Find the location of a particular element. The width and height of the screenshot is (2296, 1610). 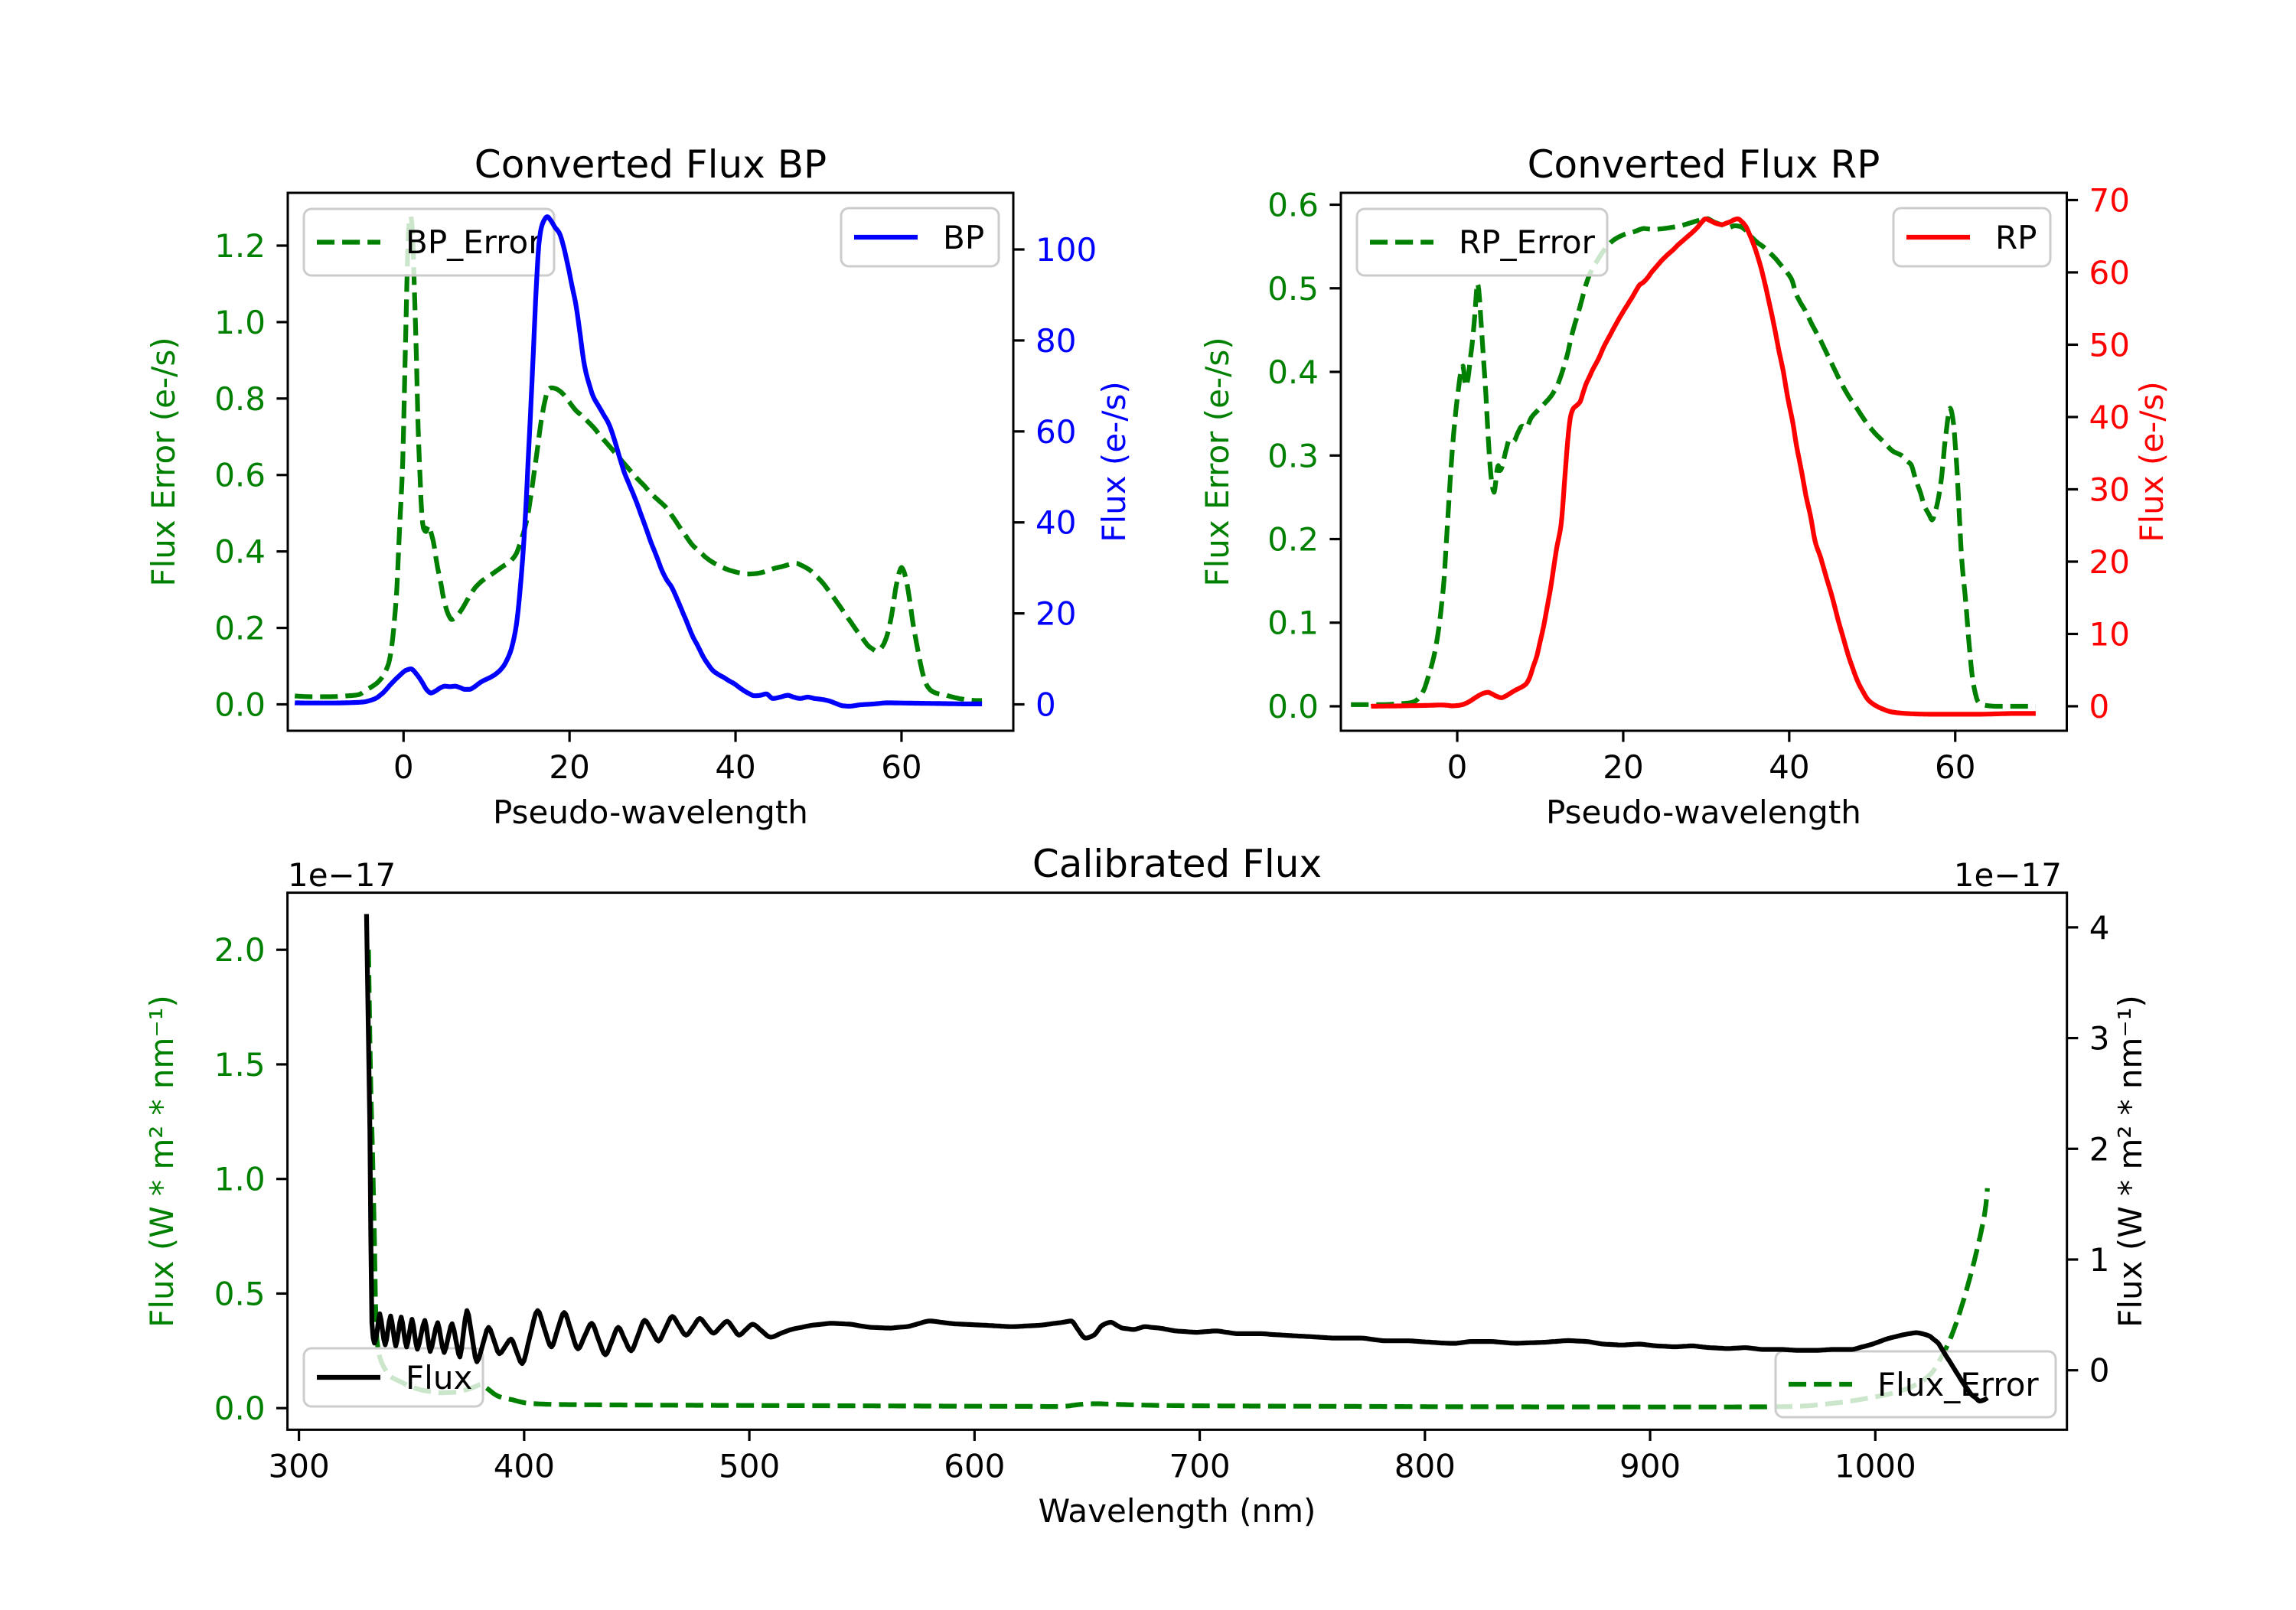

x-tick-label: 600 is located at coordinates (974, 1466).